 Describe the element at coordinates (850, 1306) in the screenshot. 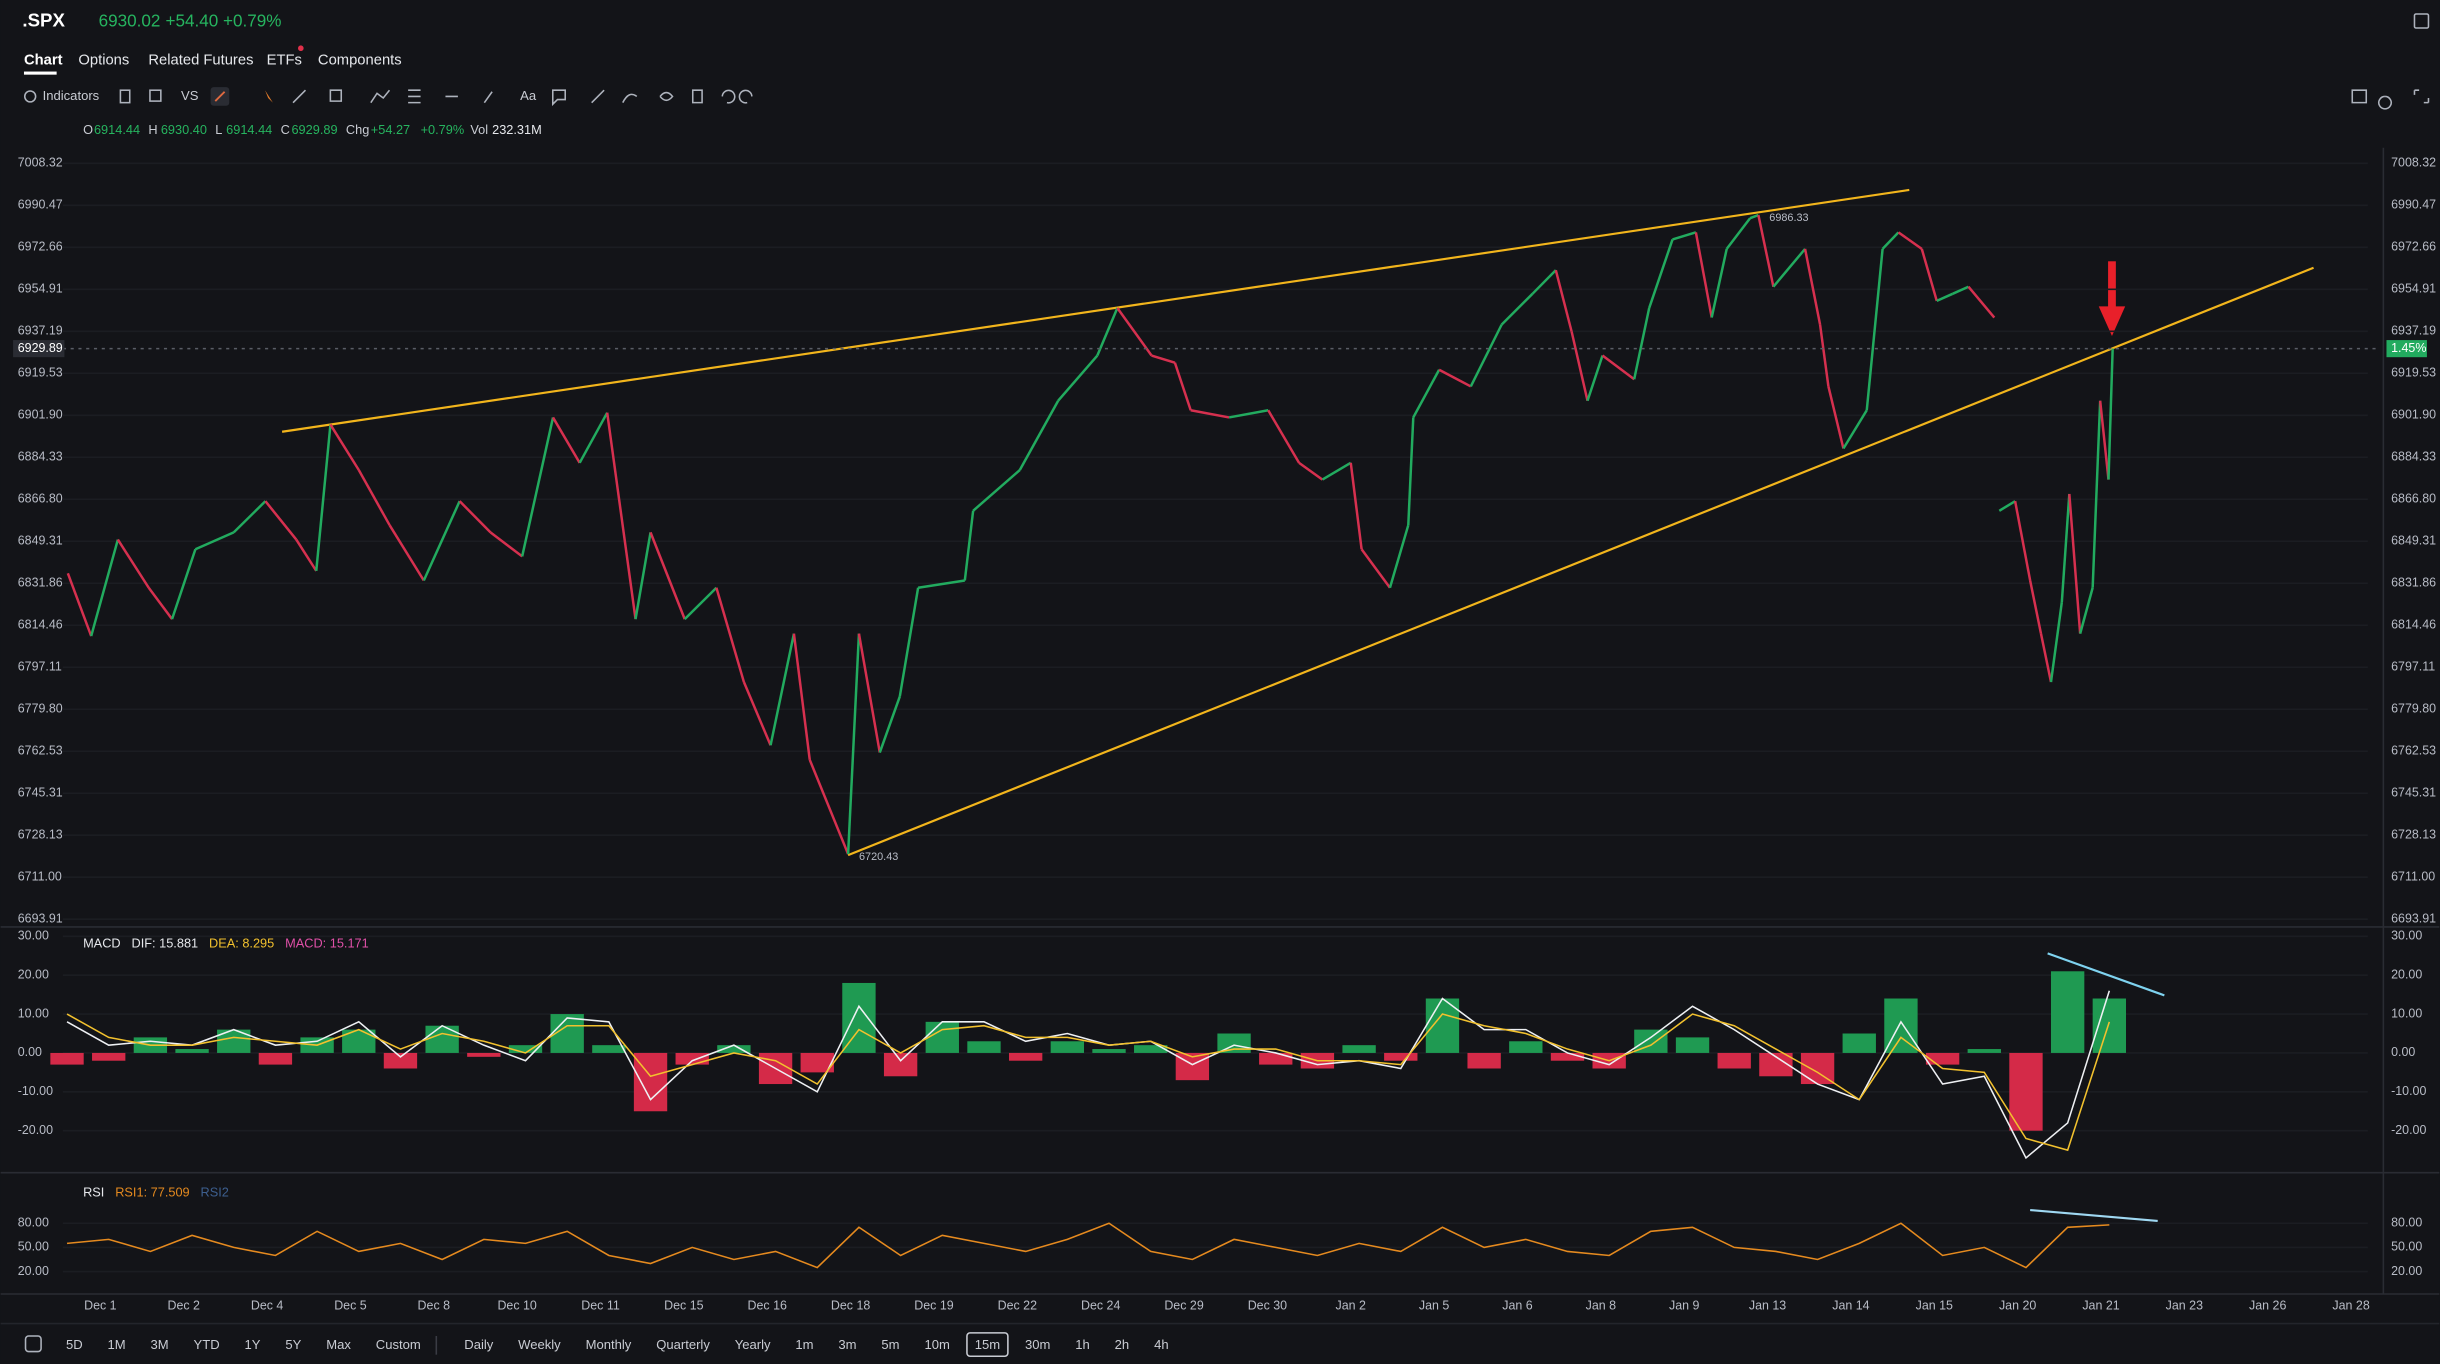

I see `x-tick-label: Dec 18` at that location.